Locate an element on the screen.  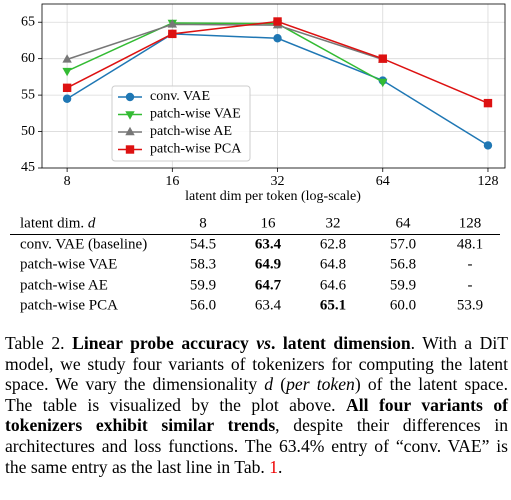
caption-text: per token is located at coordinates (320, 384).